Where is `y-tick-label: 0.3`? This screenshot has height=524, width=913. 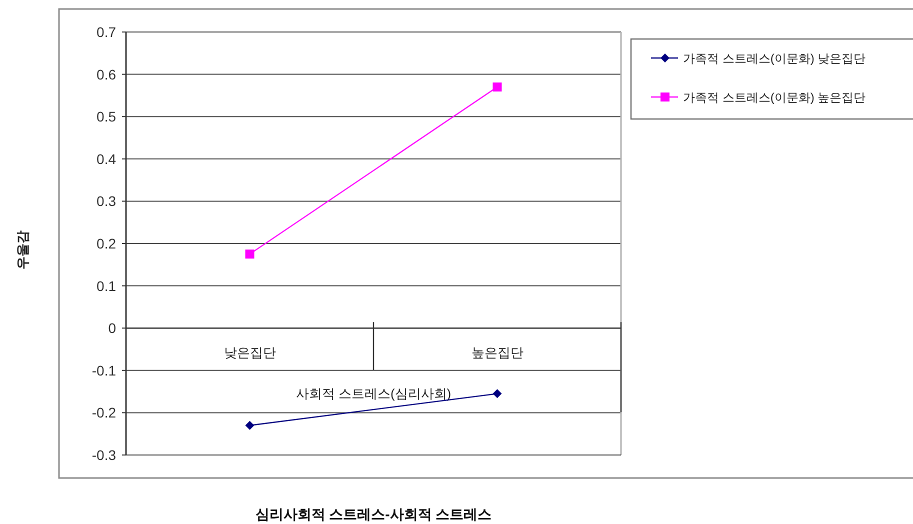
y-tick-label: 0.3 is located at coordinates (106, 201).